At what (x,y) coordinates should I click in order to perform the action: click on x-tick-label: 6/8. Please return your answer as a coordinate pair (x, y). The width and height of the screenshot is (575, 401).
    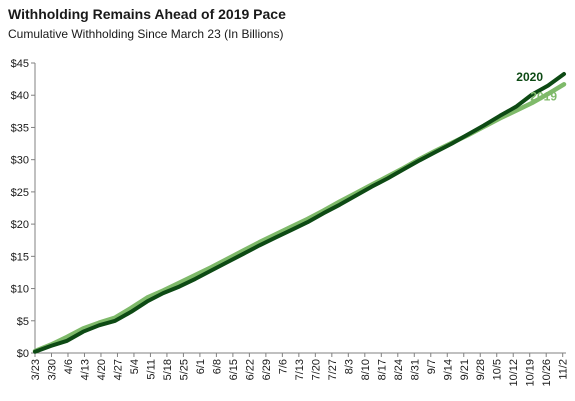
    Looking at the image, I should click on (217, 366).